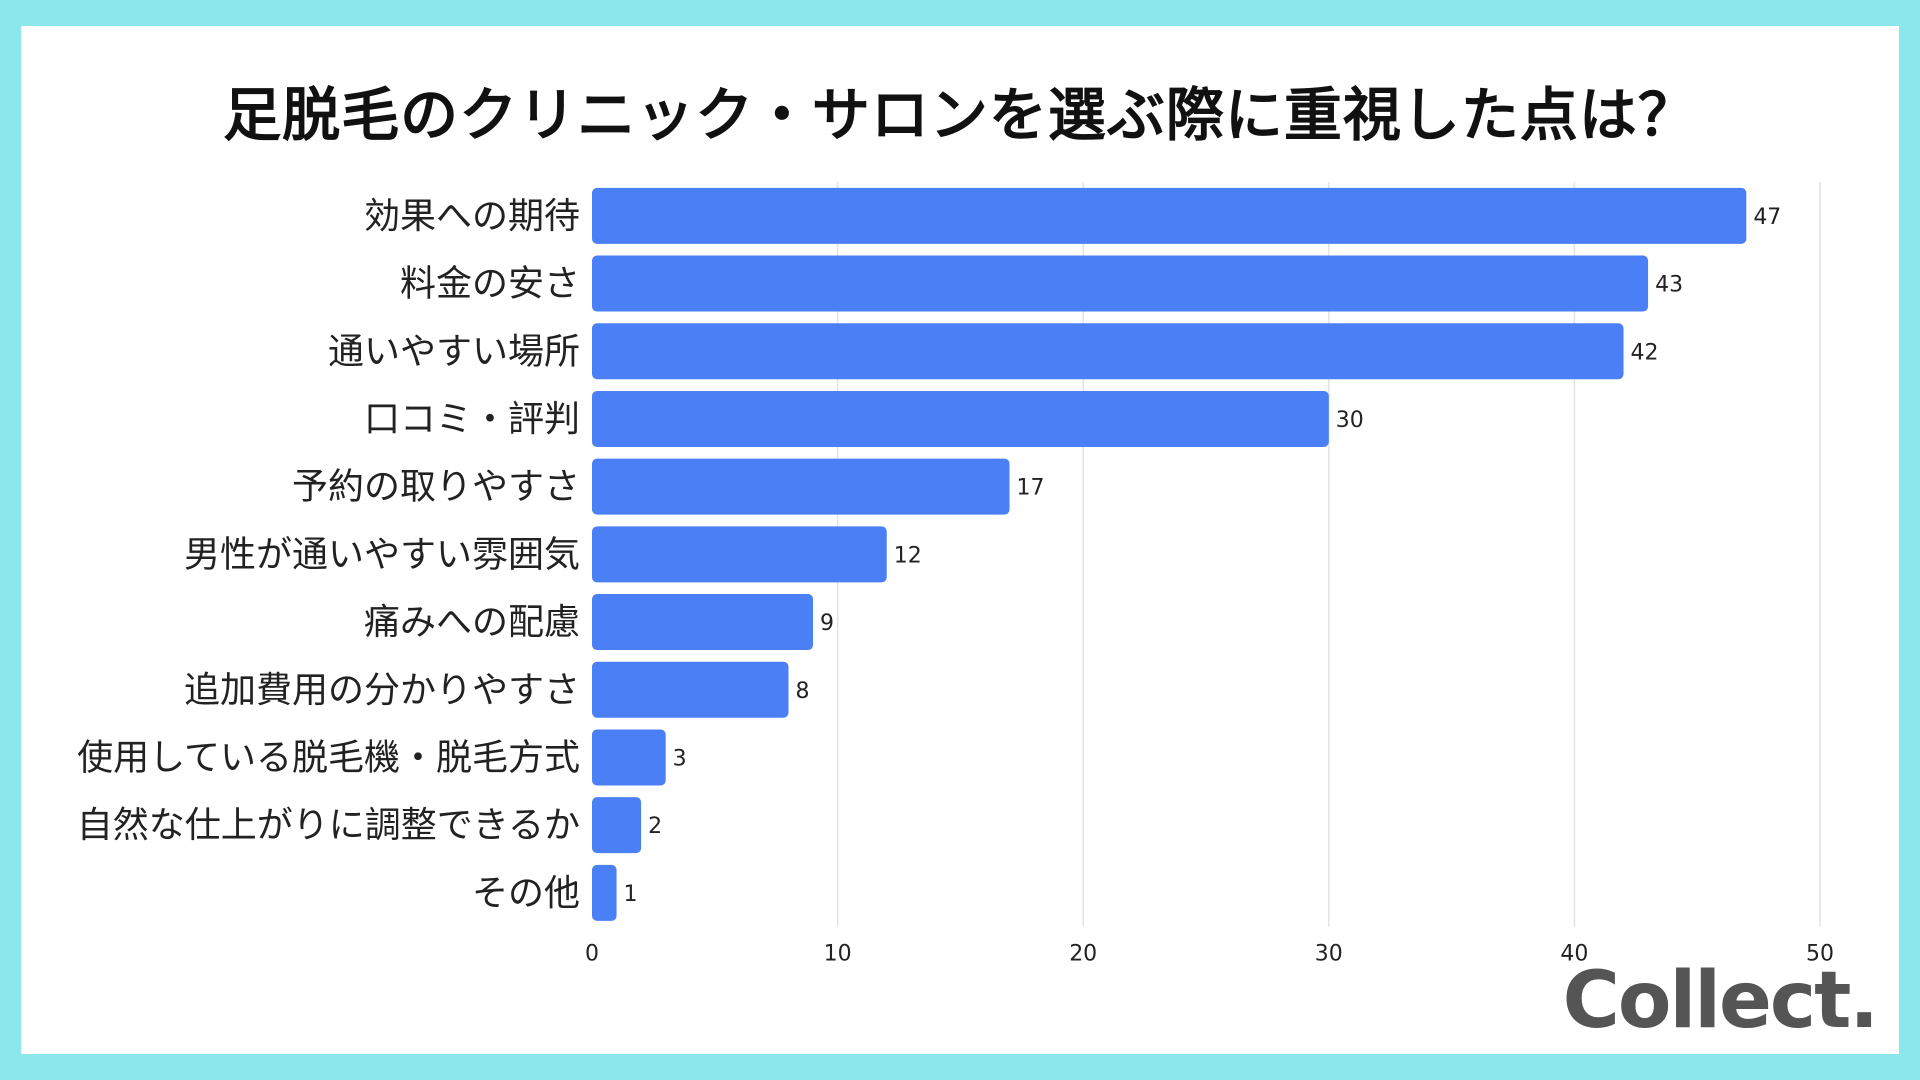  Describe the element at coordinates (526, 893) in the screenshot. I see `category-label: その他` at that location.